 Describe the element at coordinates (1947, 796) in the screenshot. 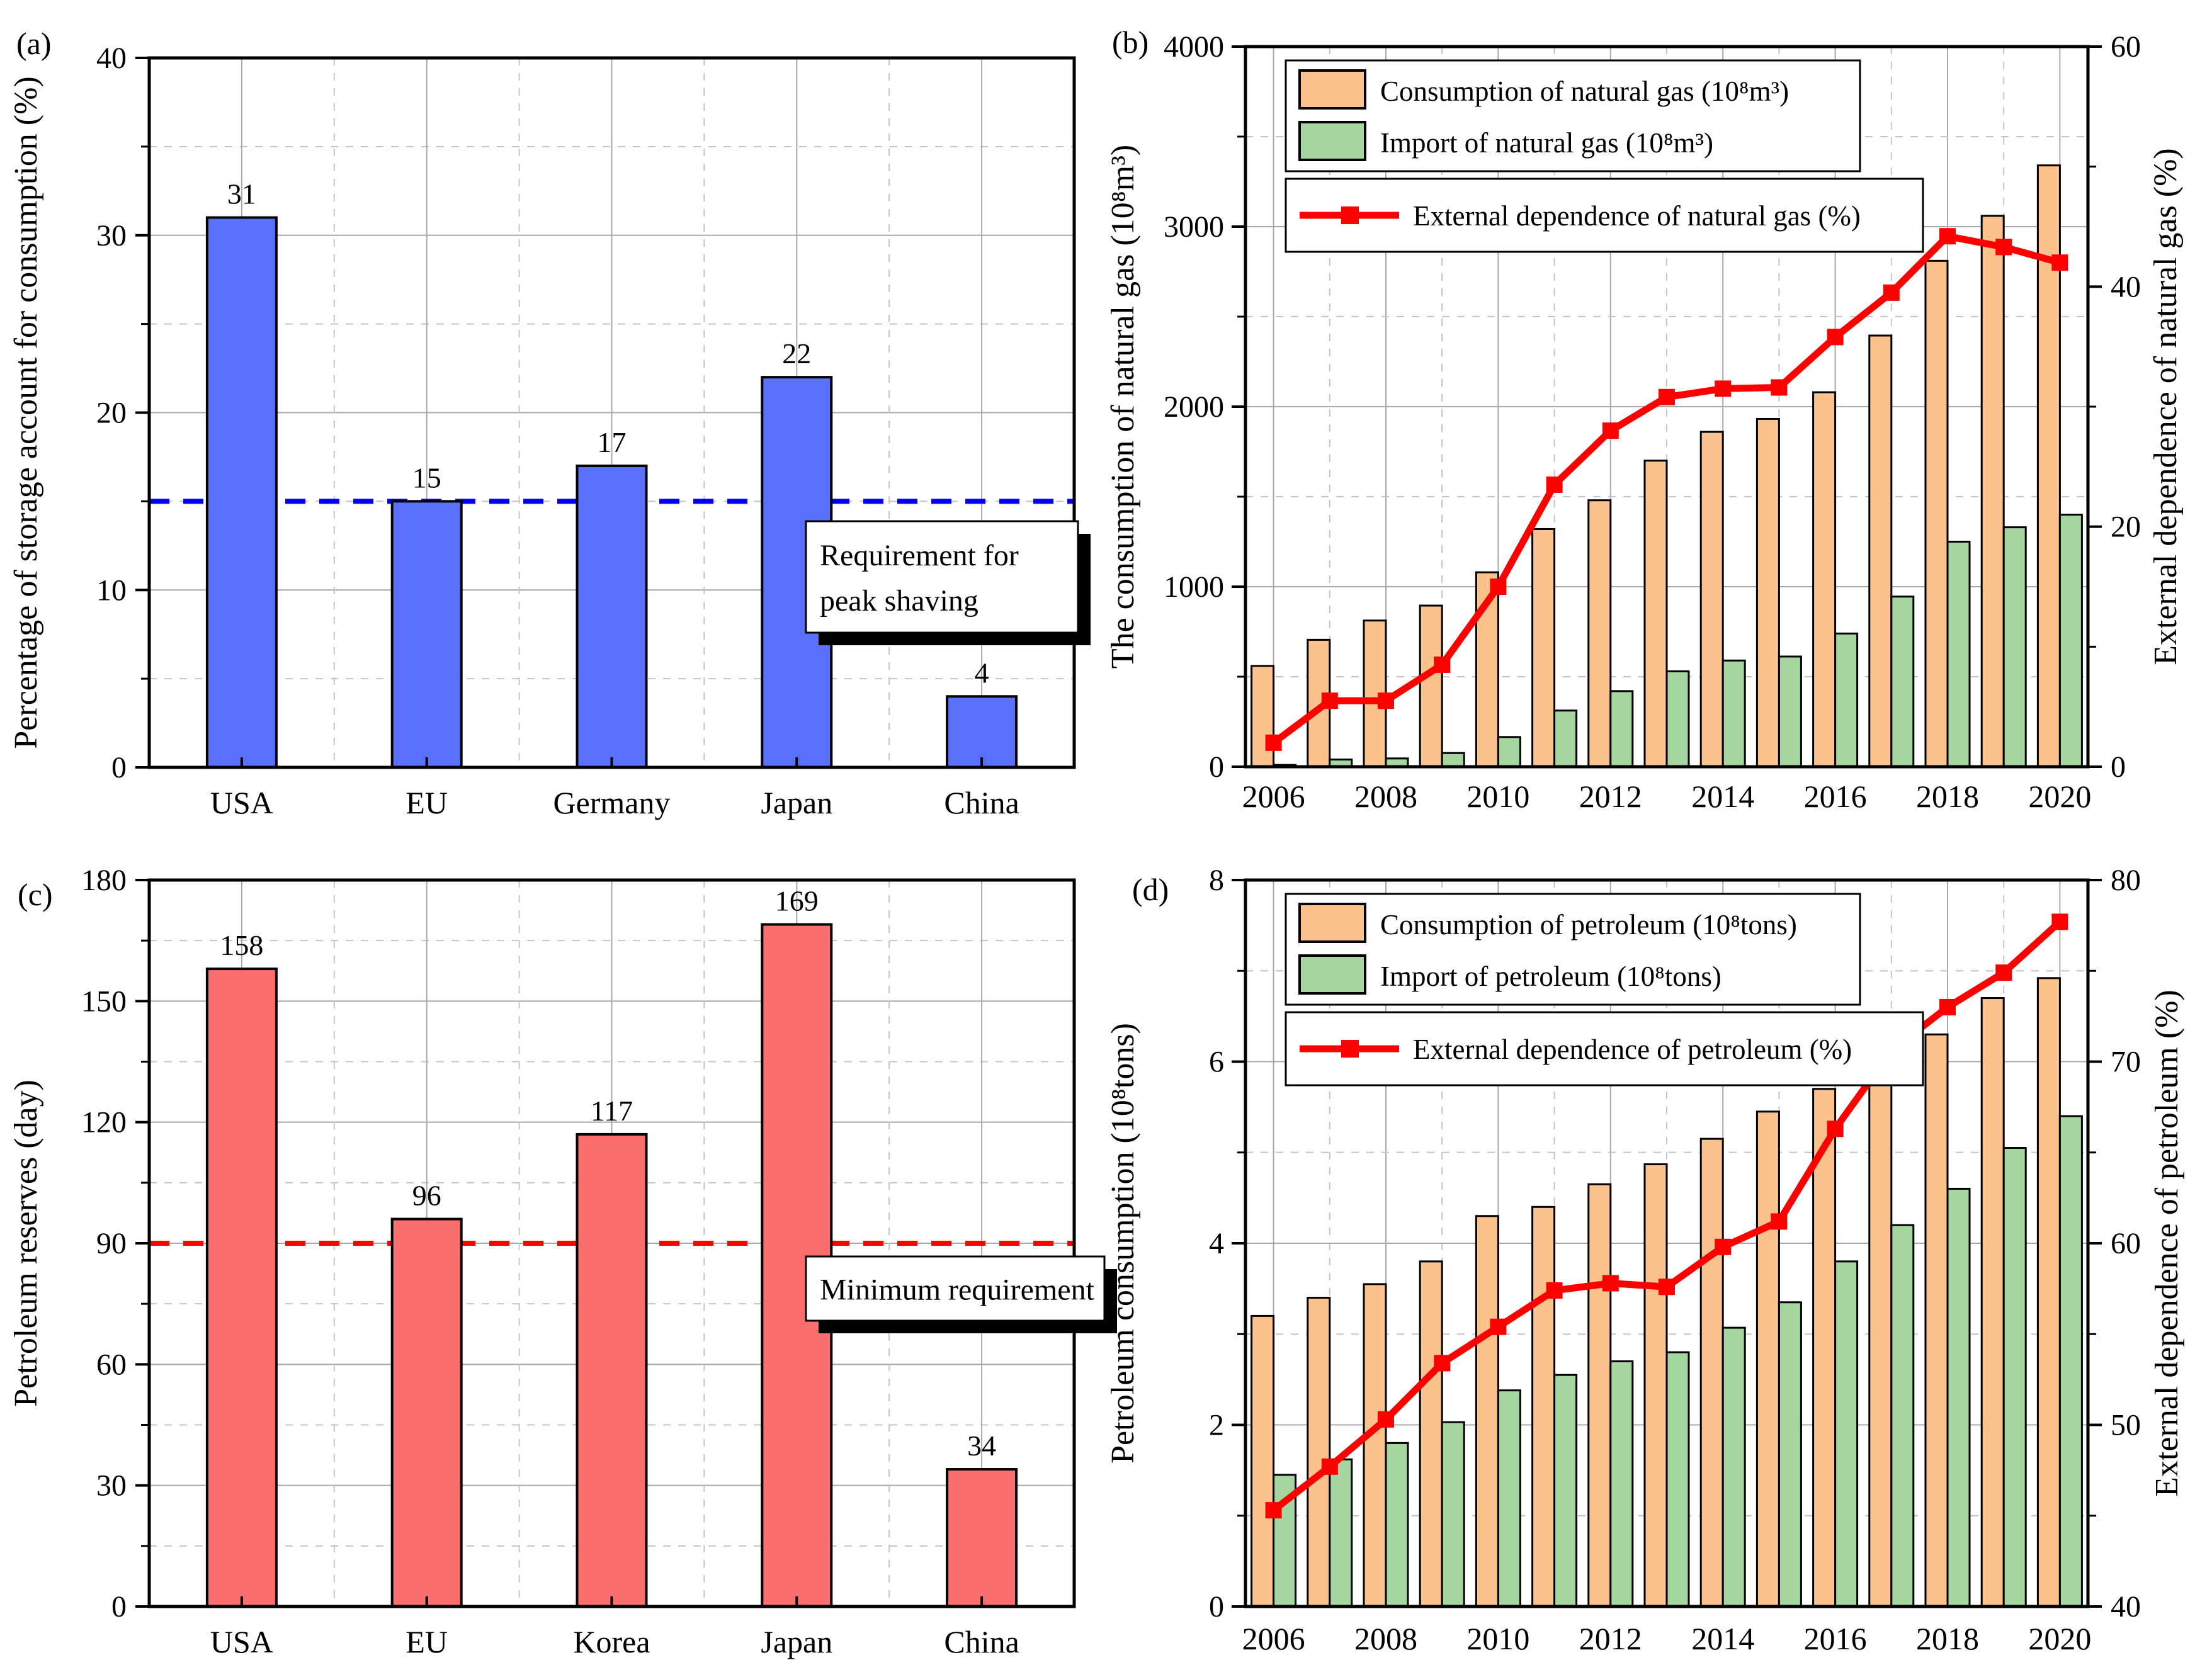

I see `x-tick-label: 2018` at that location.